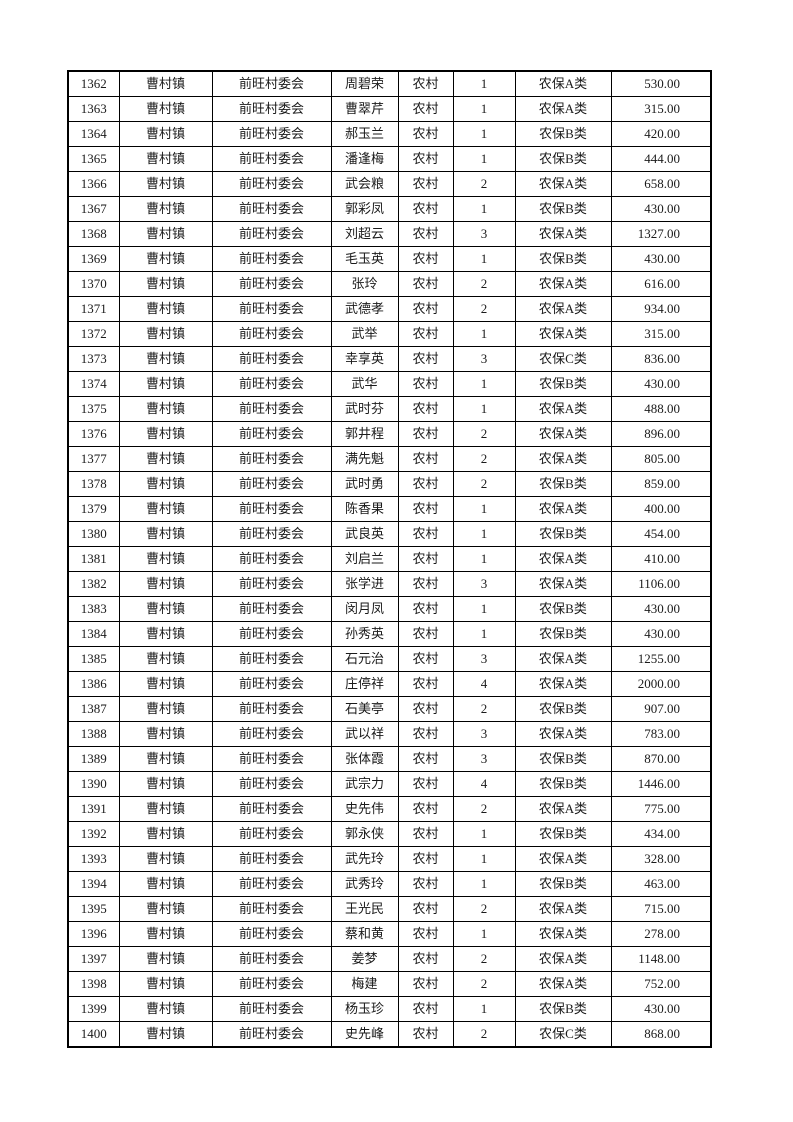  What do you see at coordinates (364, 584) in the screenshot?
I see `cell-name: 张学进` at bounding box center [364, 584].